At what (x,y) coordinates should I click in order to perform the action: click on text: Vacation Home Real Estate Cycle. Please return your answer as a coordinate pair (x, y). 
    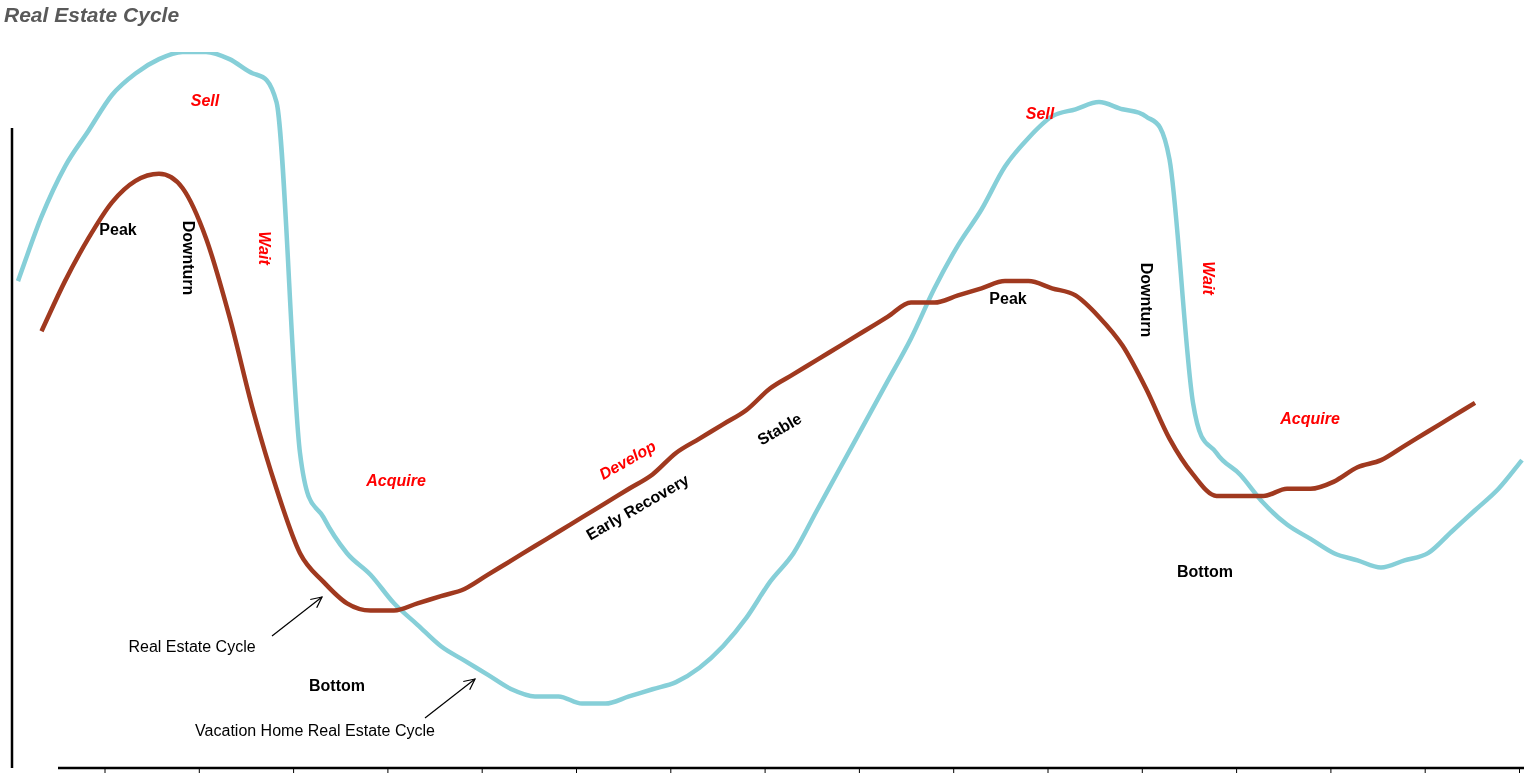
    Looking at the image, I should click on (315, 731).